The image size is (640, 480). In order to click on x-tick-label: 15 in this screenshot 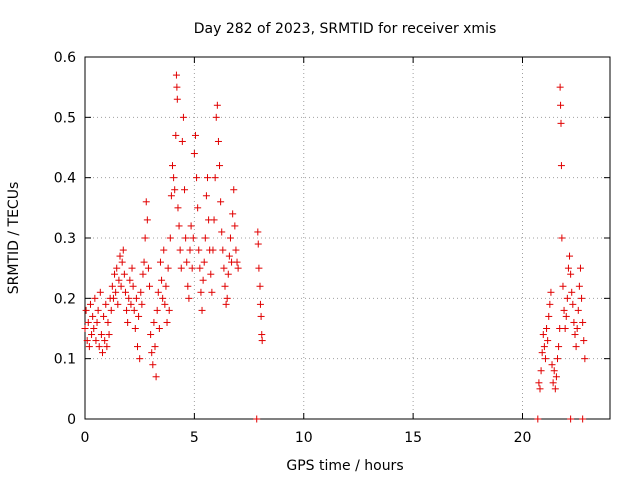, I will do `click(413, 438)`.